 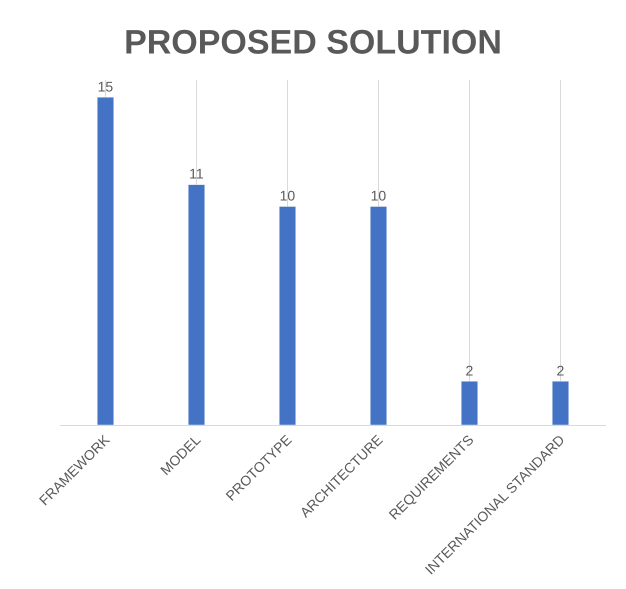 I want to click on data-label: 15, so click(x=106, y=86).